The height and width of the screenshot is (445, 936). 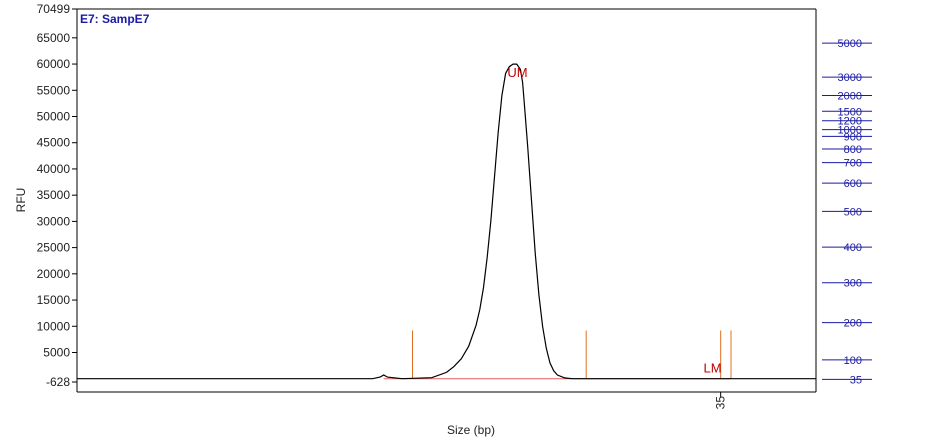 What do you see at coordinates (54, 326) in the screenshot?
I see `y-tick-label: 10000` at bounding box center [54, 326].